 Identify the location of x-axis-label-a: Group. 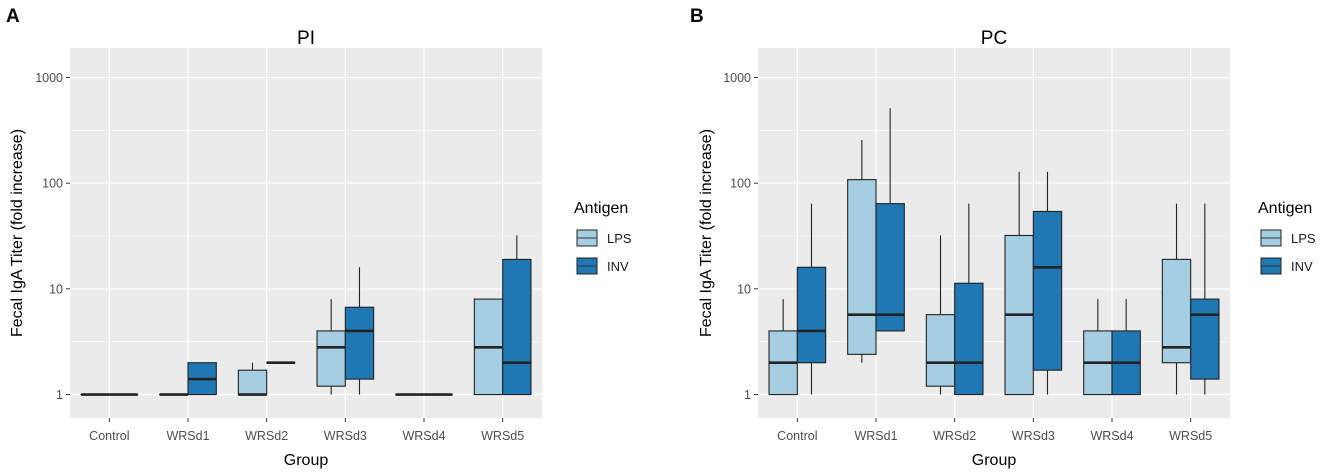
(306, 460).